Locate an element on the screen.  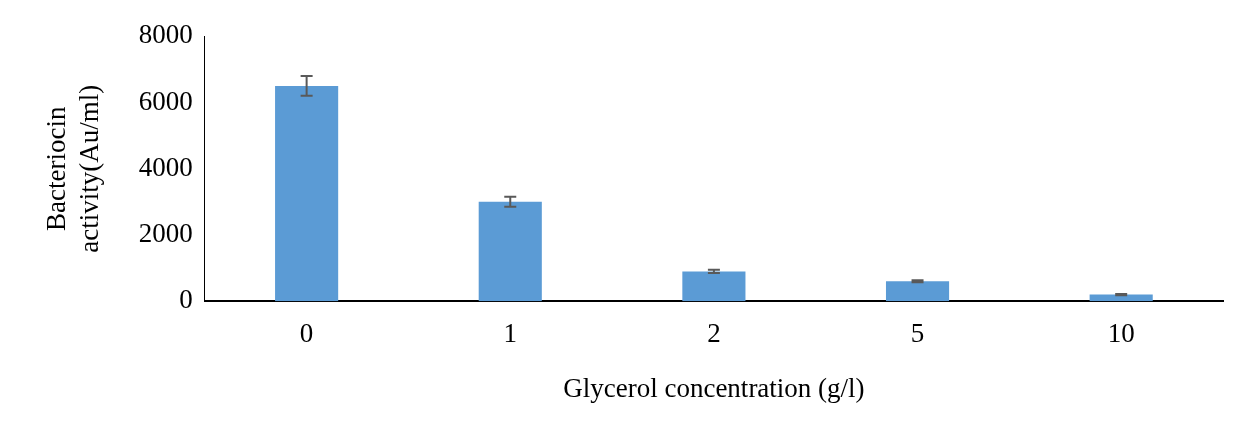
y-tick-label: 8000 is located at coordinates (165, 34).